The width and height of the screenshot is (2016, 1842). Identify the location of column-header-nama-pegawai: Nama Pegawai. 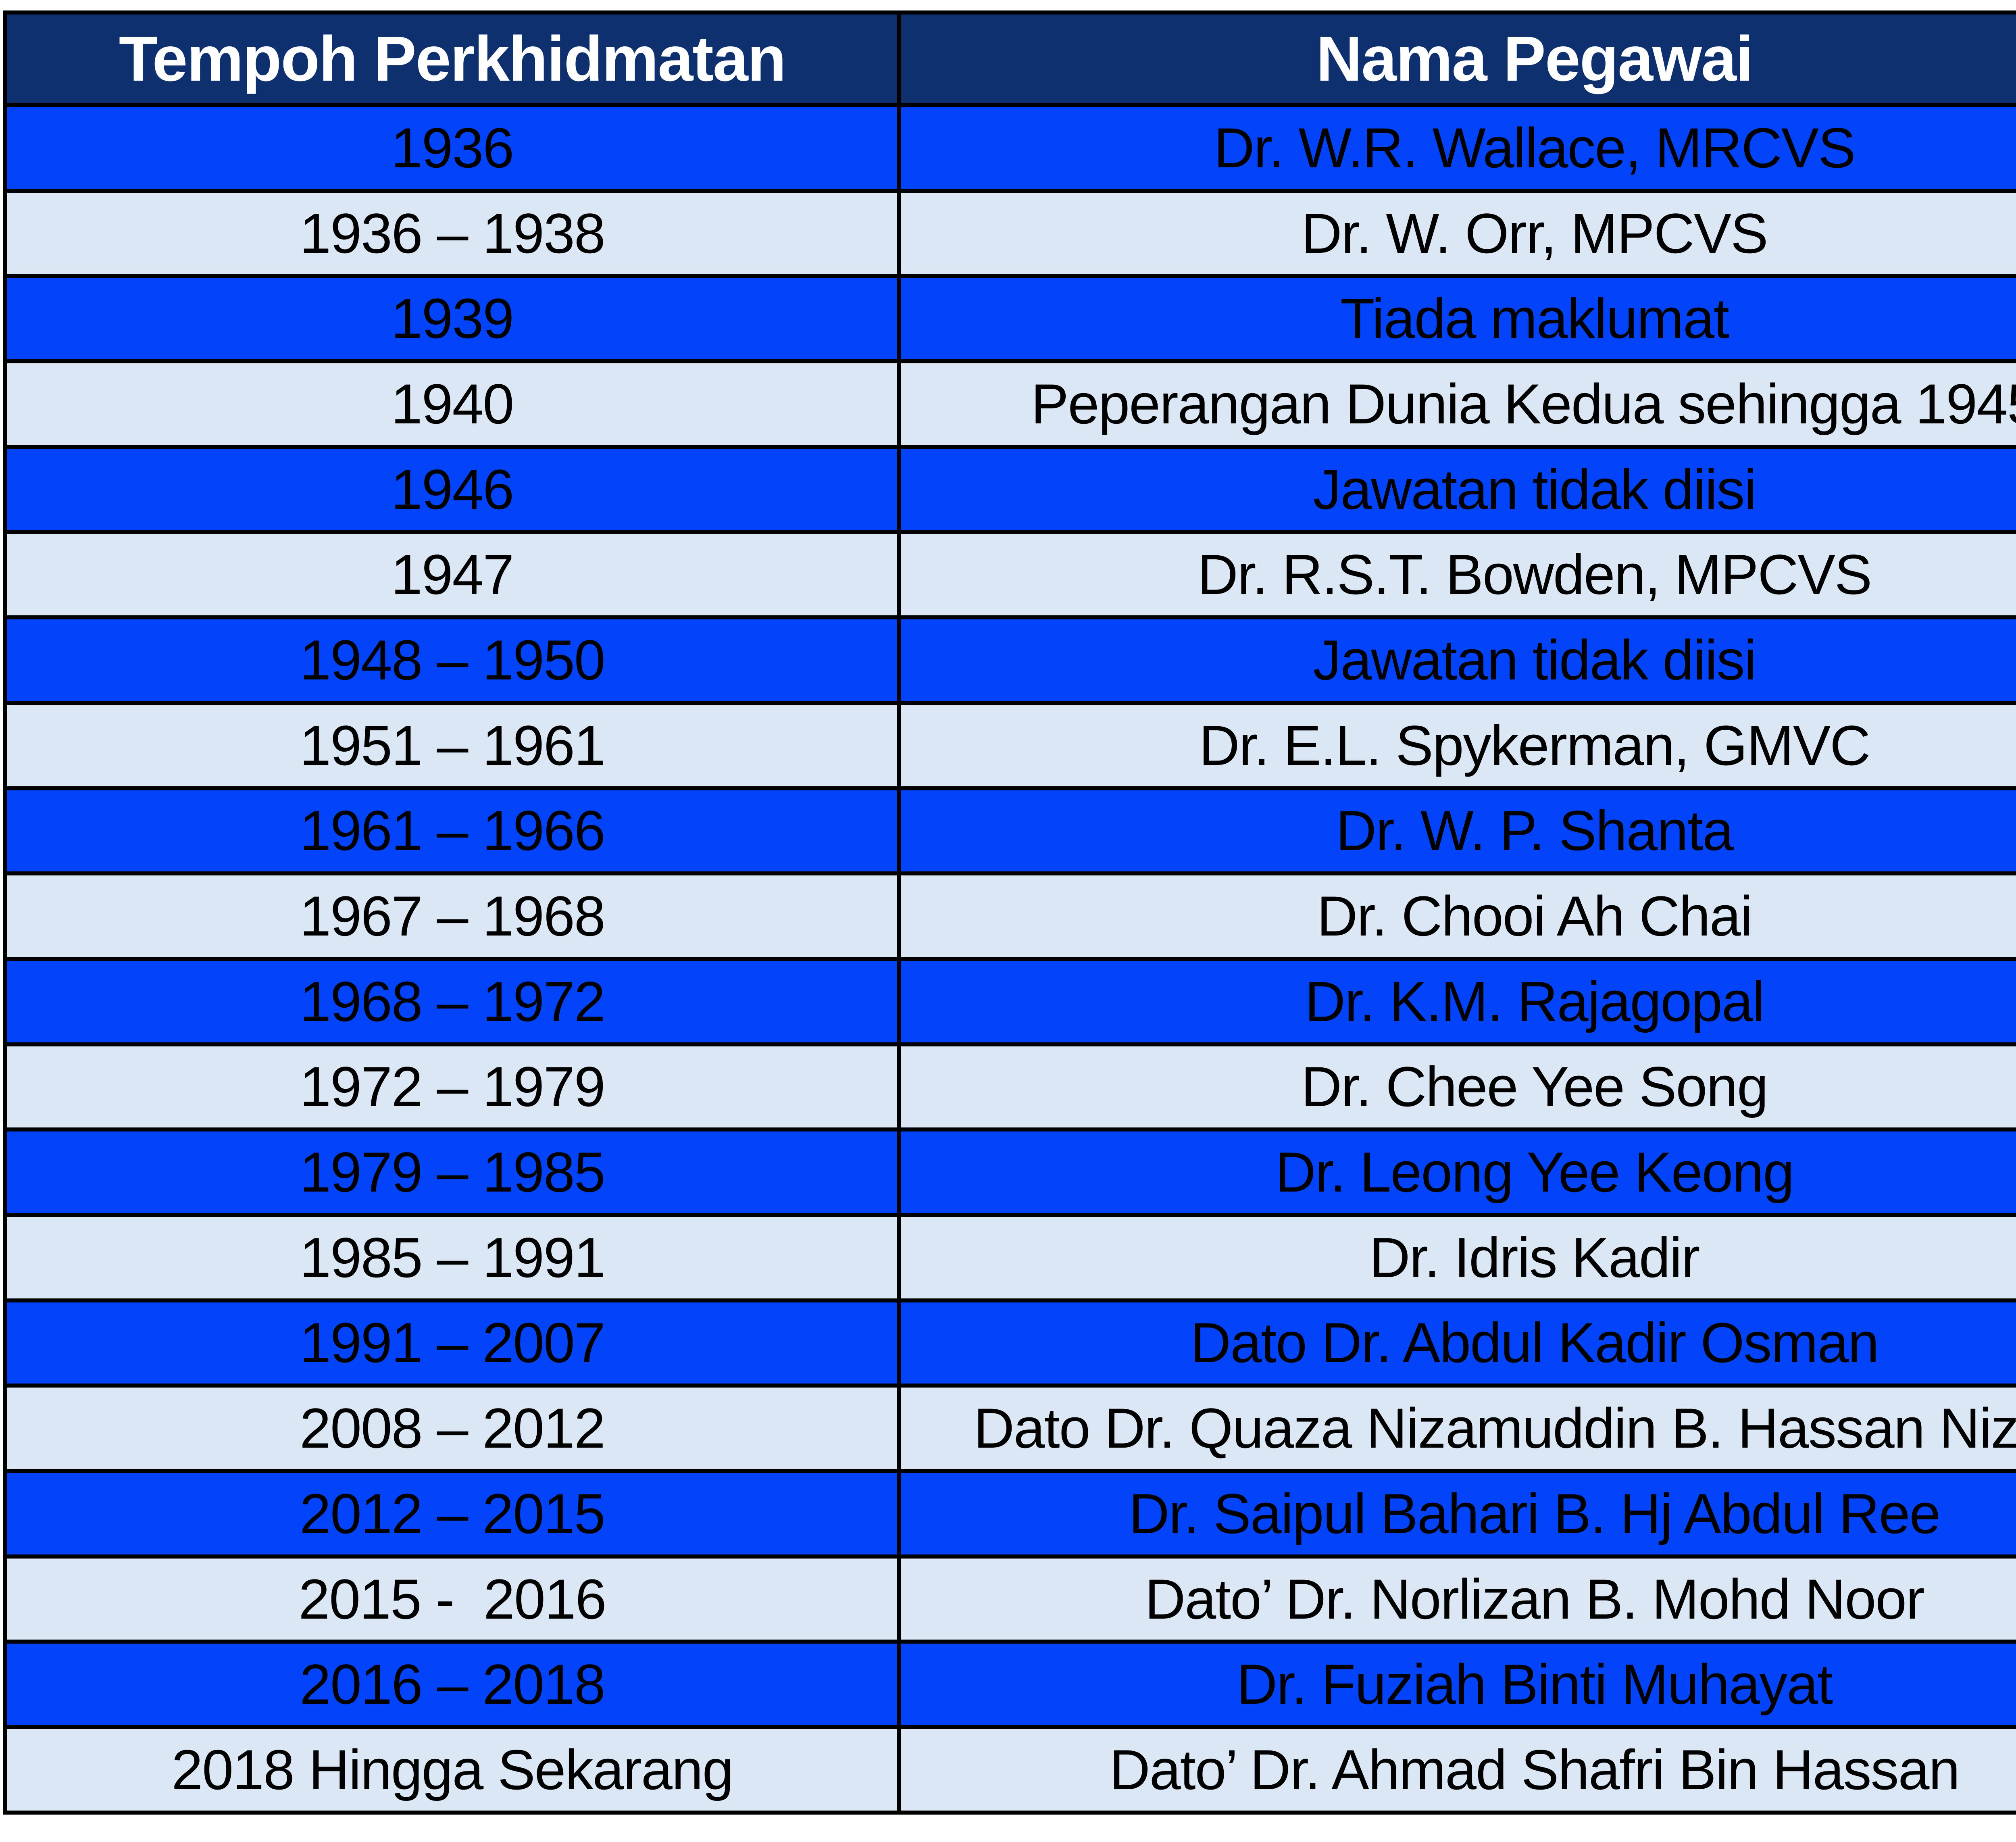
(1456, 59).